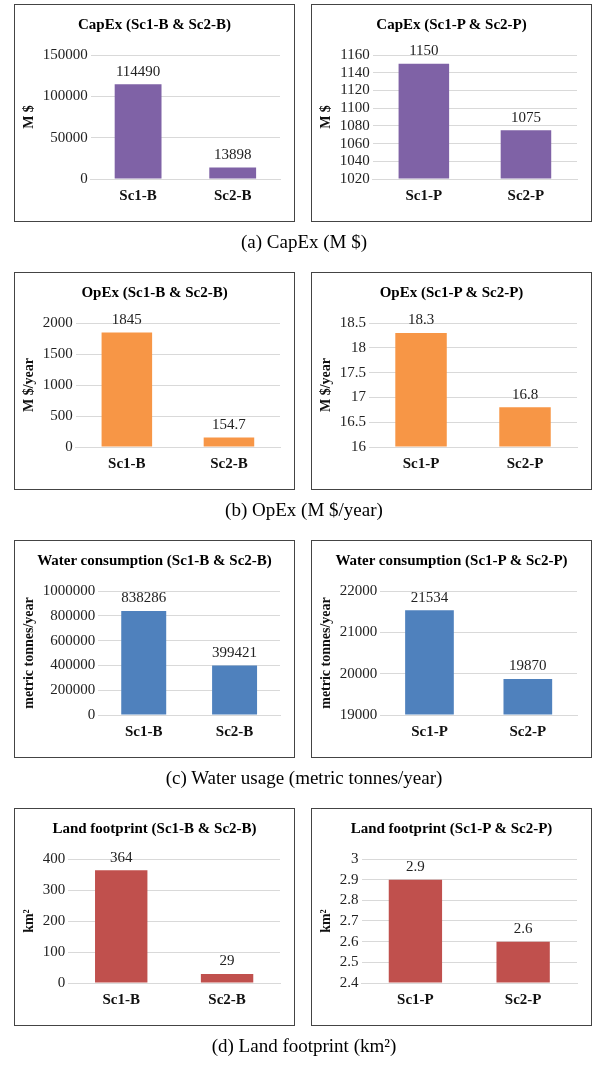 The width and height of the screenshot is (605, 1069). What do you see at coordinates (355, 53) in the screenshot?
I see `y-tick-label: 1160` at bounding box center [355, 53].